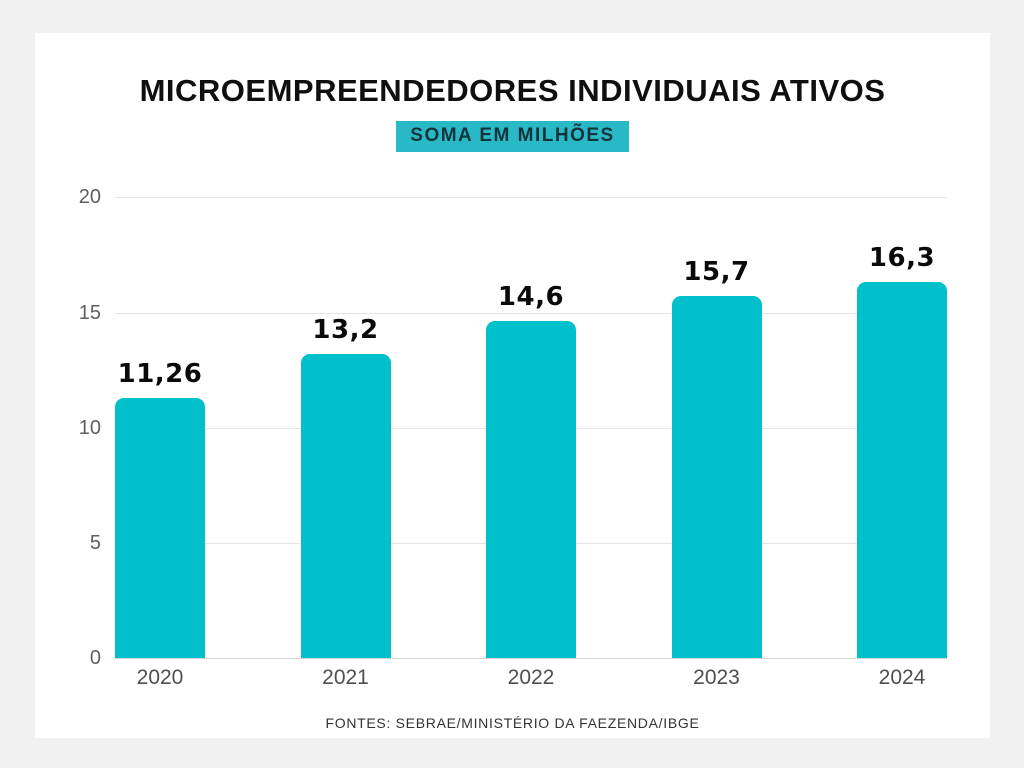  Describe the element at coordinates (345, 487) in the screenshot. I see `bar: 13,2` at that location.